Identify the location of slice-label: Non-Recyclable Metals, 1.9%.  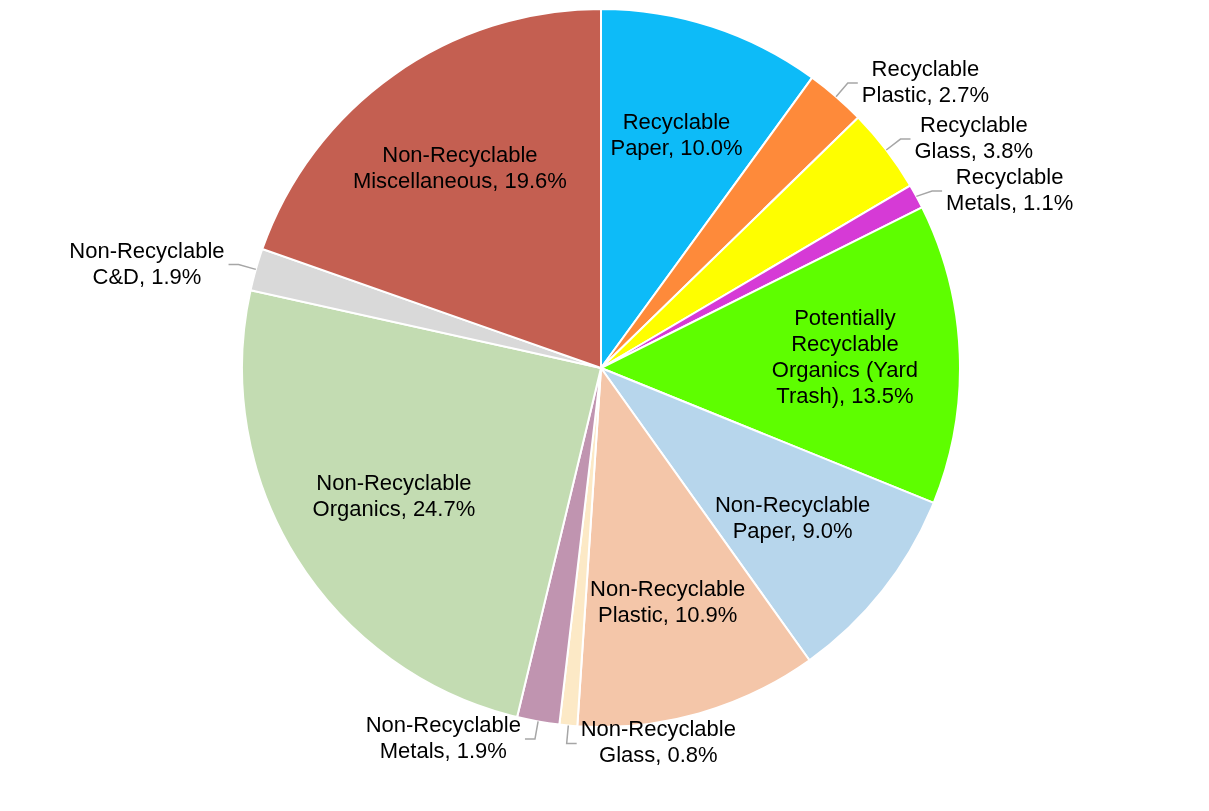
(443, 738).